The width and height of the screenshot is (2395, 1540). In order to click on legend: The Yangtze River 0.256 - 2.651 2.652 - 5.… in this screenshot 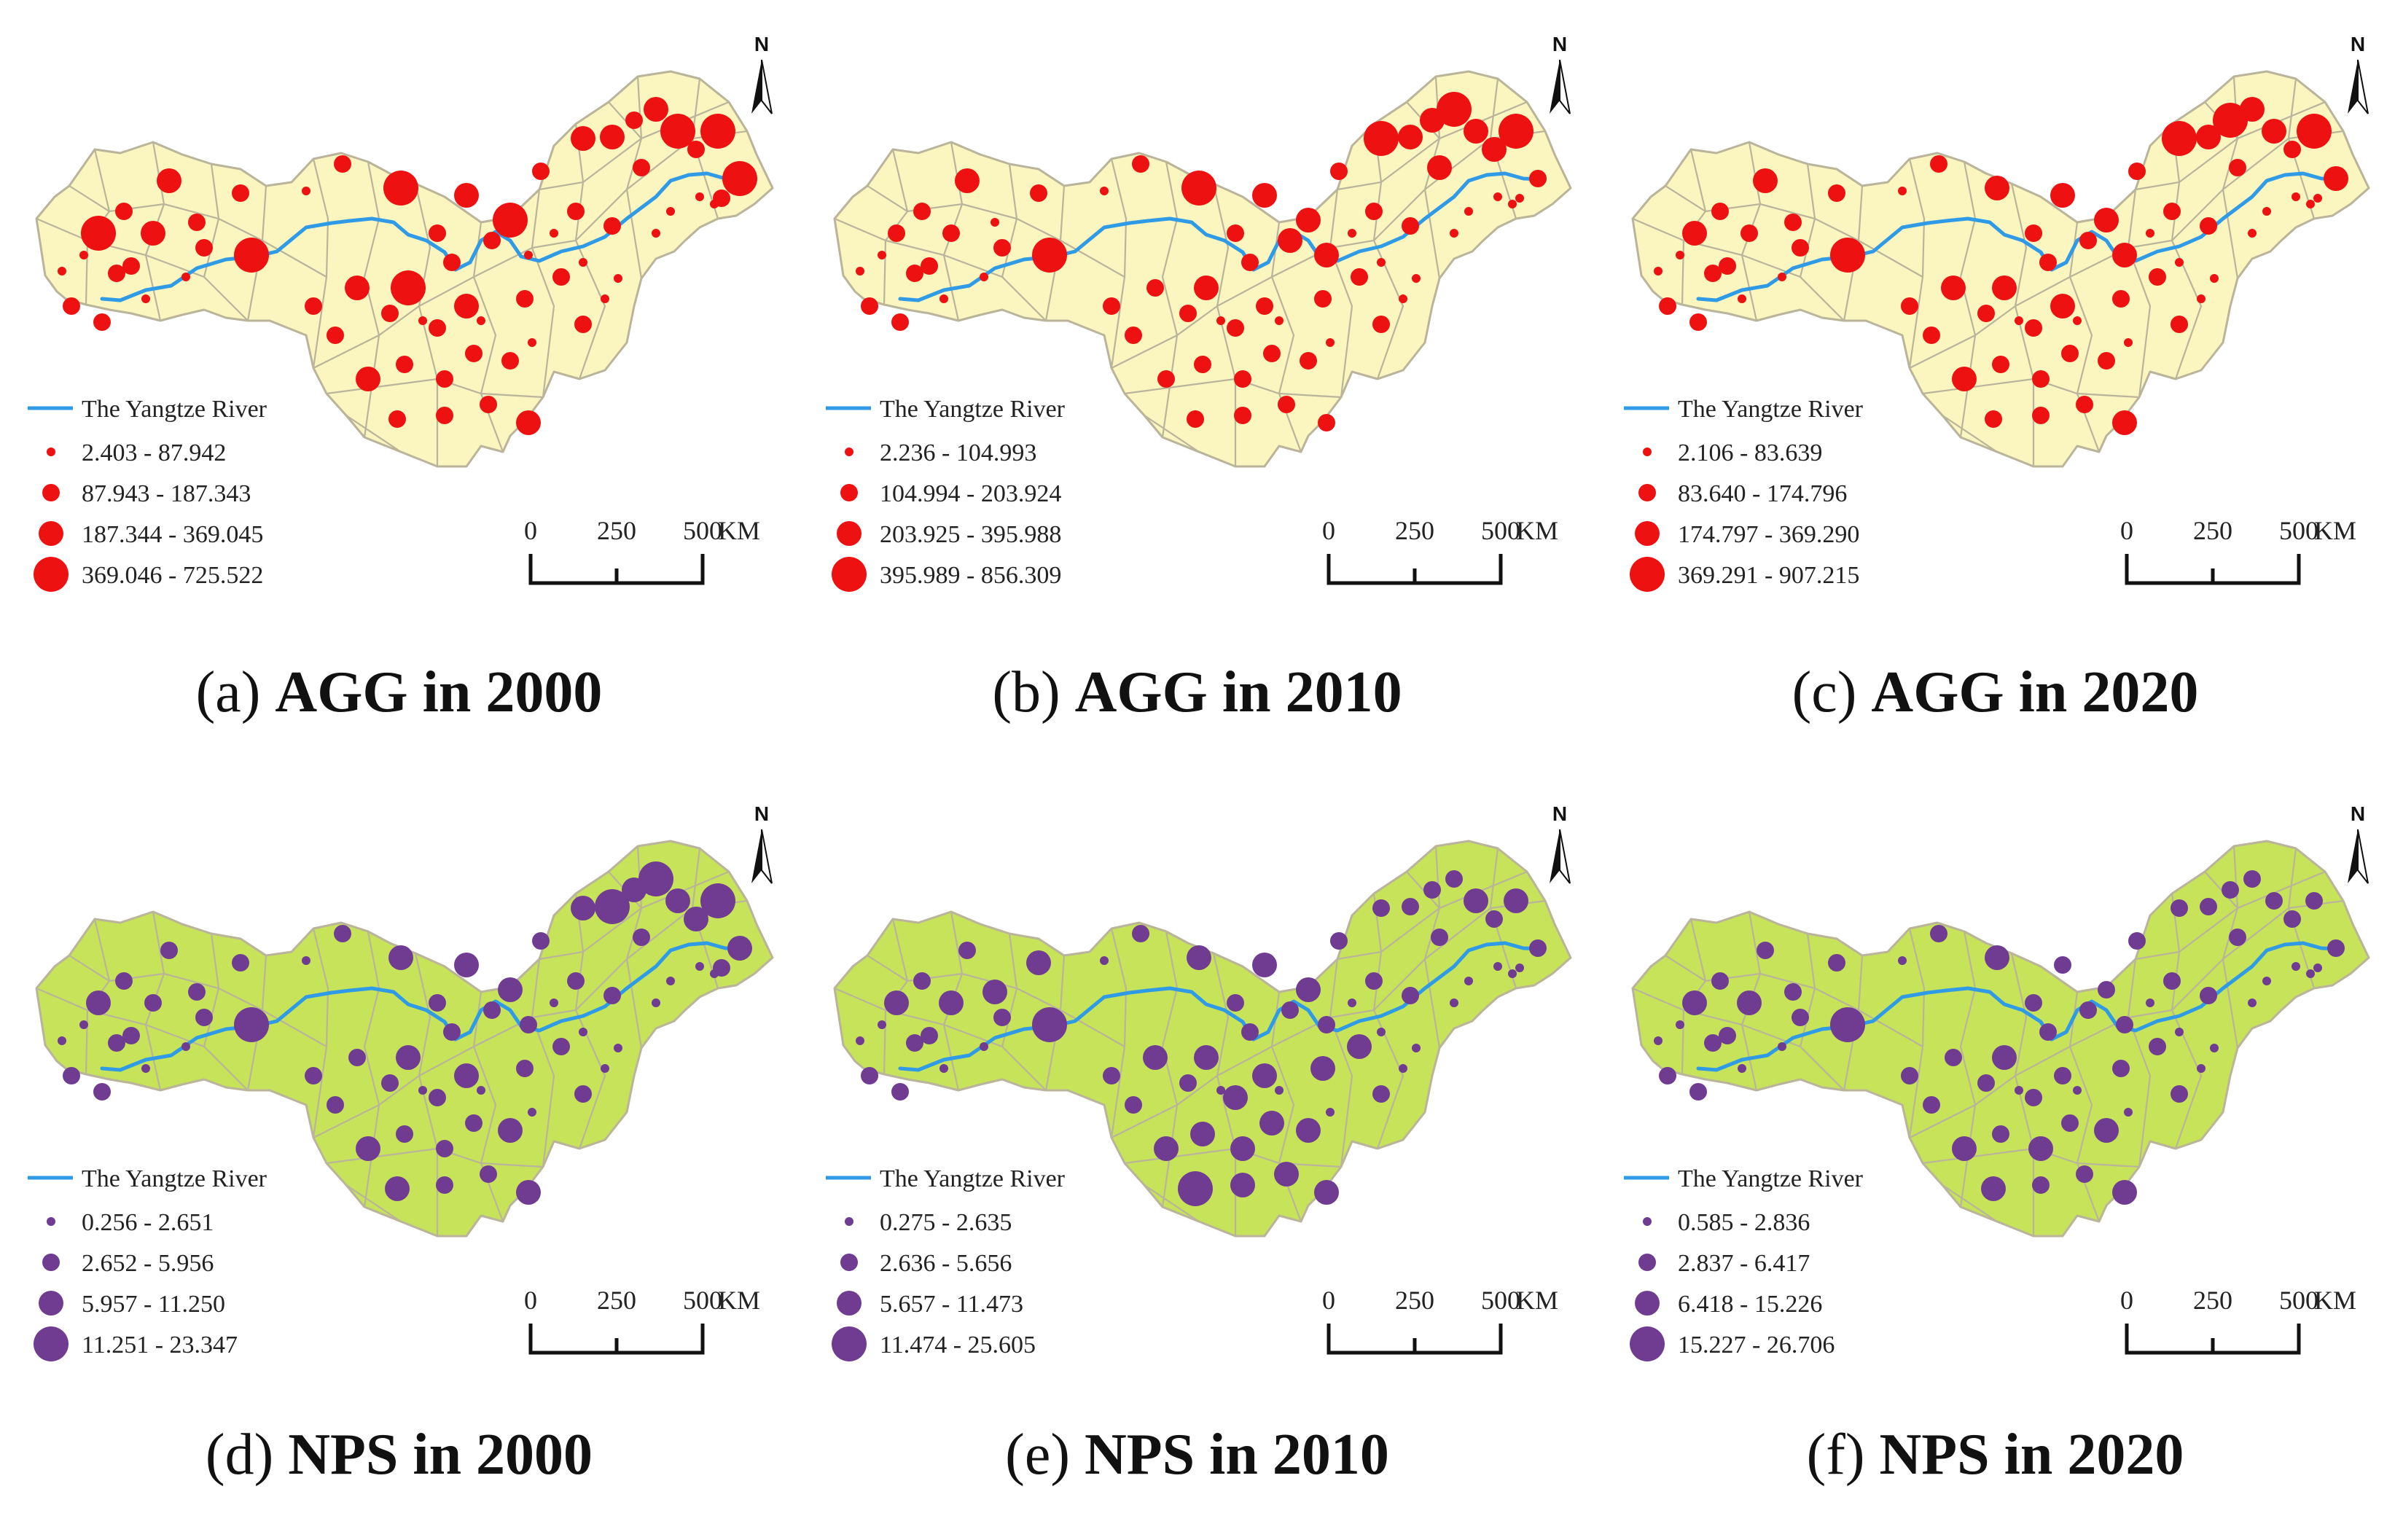, I will do `click(147, 1263)`.